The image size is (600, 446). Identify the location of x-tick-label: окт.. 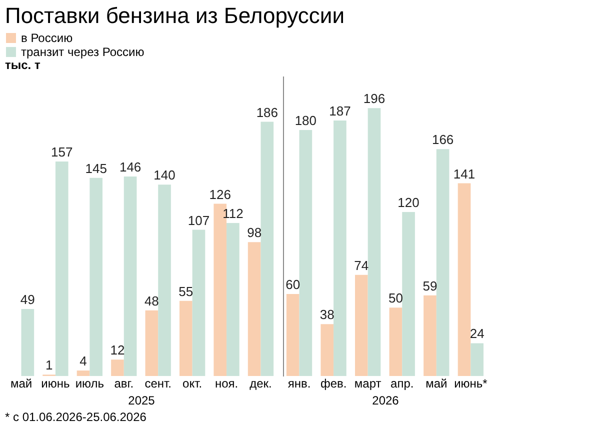
(192, 383).